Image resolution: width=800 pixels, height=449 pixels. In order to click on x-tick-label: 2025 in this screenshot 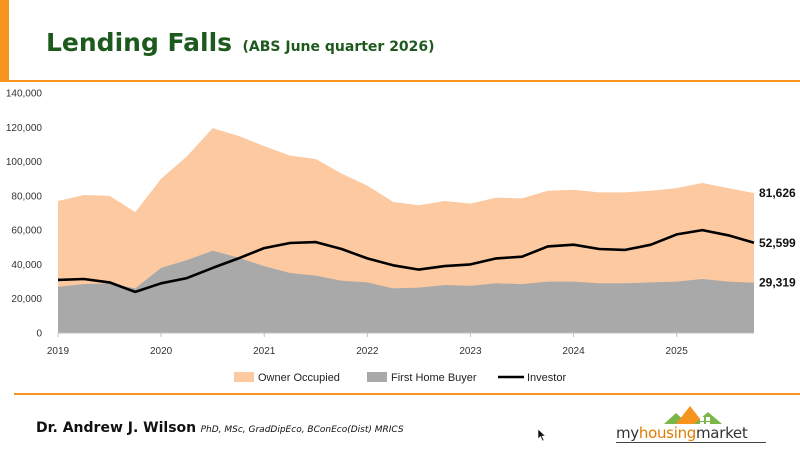, I will do `click(677, 351)`.